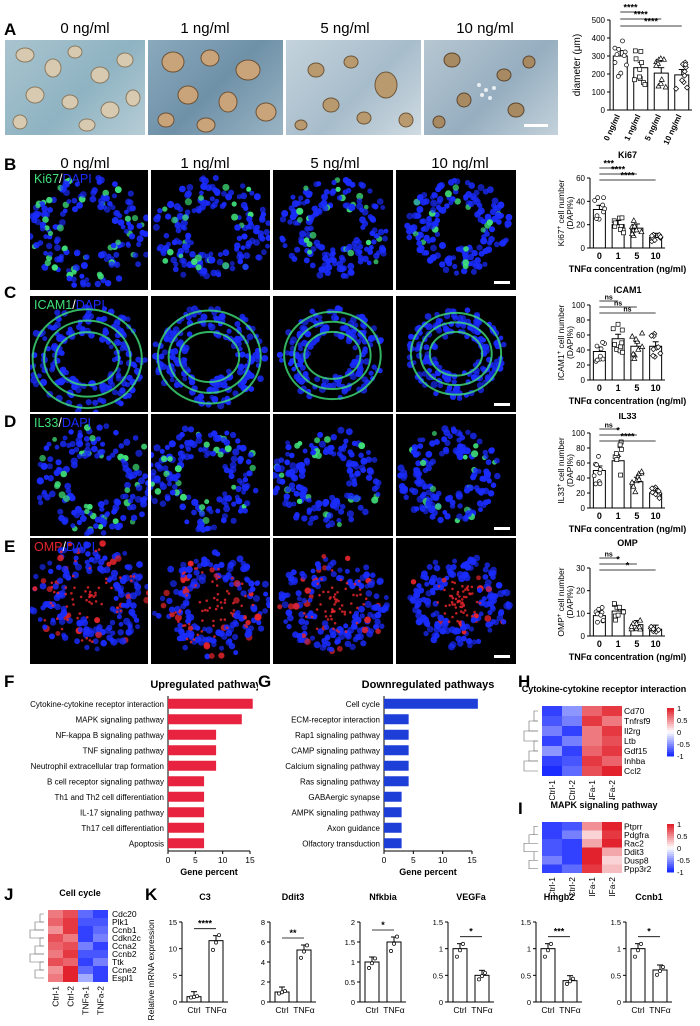  I want to click on row-label: Ppp3r2, so click(638, 869).